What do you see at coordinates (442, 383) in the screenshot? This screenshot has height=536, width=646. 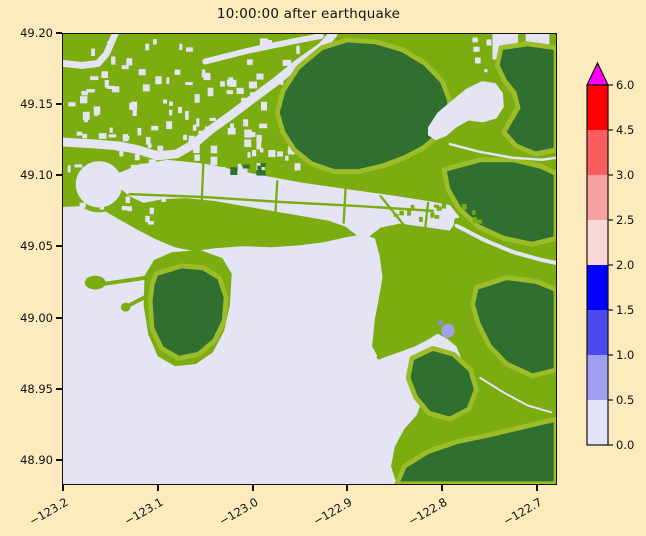 I see `map-shape-highland-semiahmoo` at bounding box center [442, 383].